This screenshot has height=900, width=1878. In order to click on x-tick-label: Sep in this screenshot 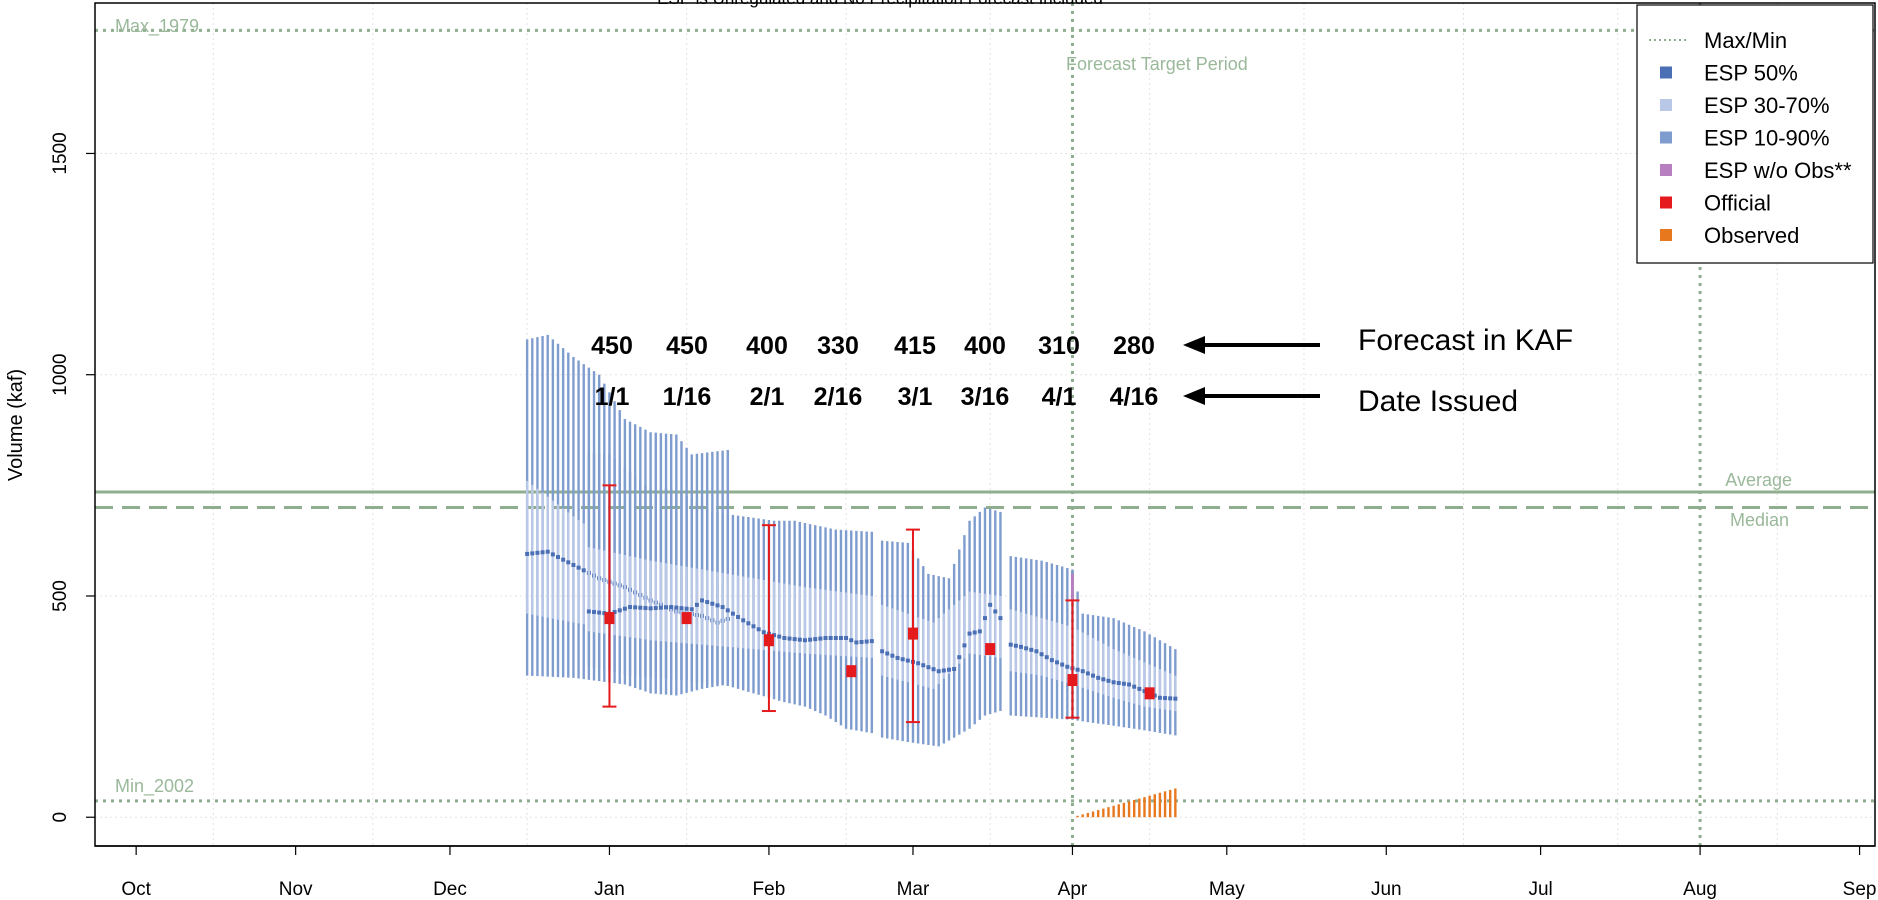, I will do `click(1860, 889)`.